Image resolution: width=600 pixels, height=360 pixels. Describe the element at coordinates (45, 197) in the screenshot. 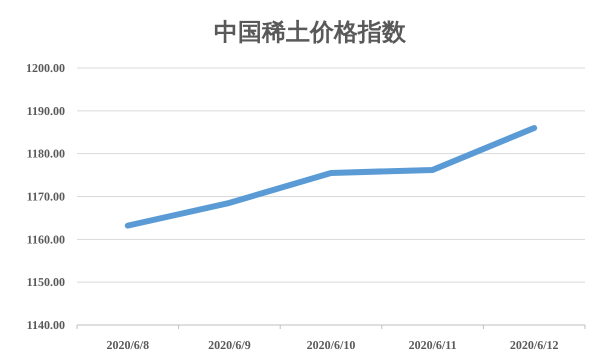

I see `y-tick-label: 1170.00` at that location.